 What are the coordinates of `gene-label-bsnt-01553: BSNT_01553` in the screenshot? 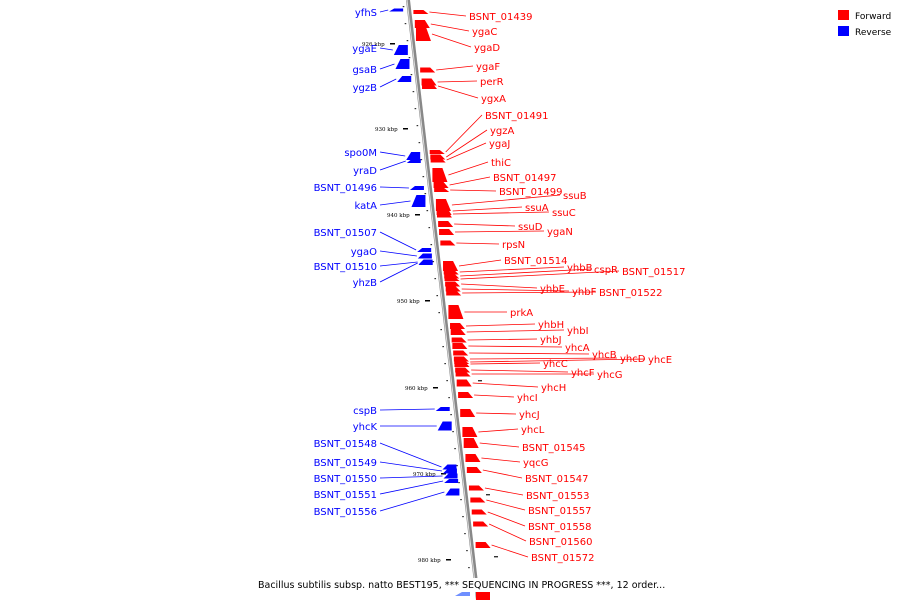 It's located at (557, 496).